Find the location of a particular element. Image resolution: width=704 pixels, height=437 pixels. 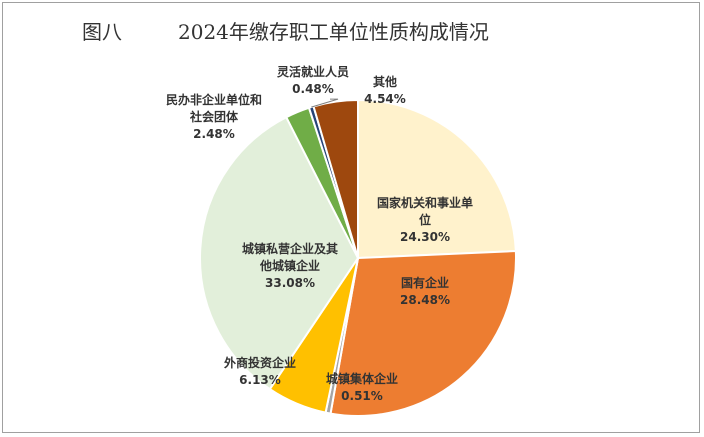

slice-value-label: 28.48% is located at coordinates (425, 300).